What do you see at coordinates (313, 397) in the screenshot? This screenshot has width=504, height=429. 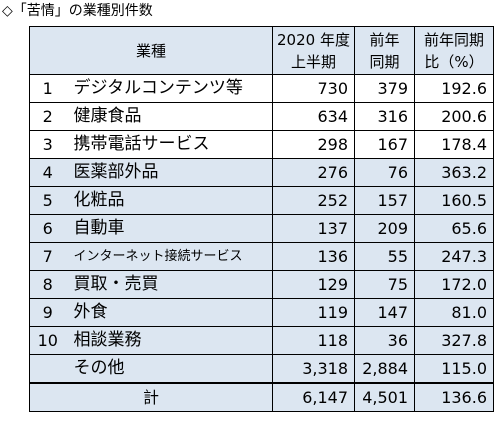 I see `total-first-half: 6,147` at bounding box center [313, 397].